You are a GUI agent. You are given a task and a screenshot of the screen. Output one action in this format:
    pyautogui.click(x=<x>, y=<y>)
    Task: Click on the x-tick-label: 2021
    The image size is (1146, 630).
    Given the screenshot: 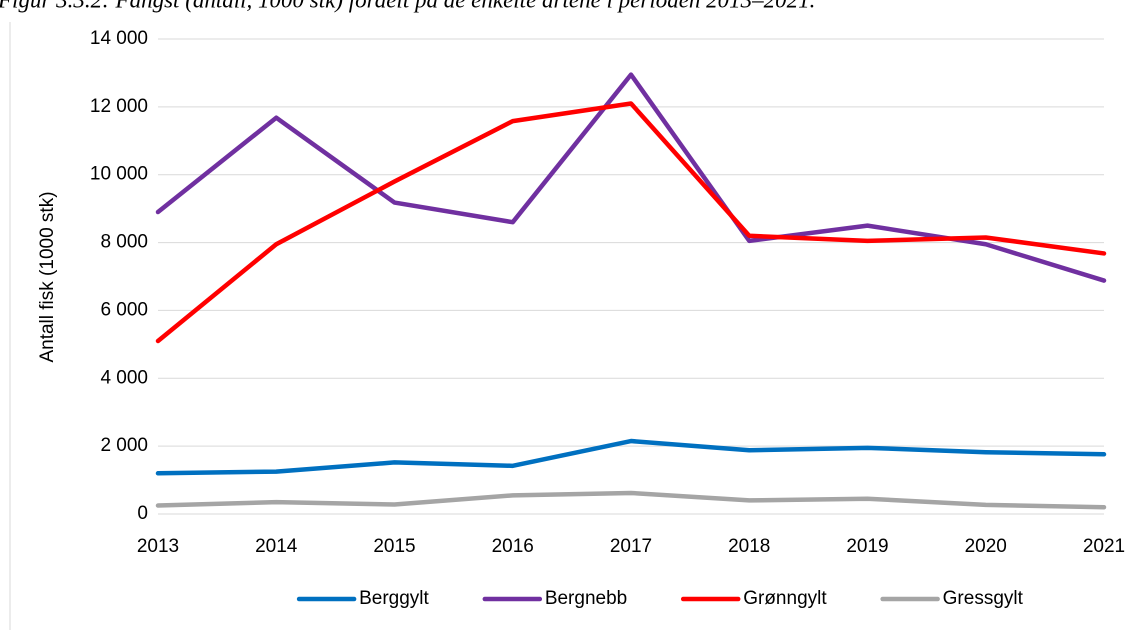 What is the action you would take?
    pyautogui.click(x=1104, y=546)
    